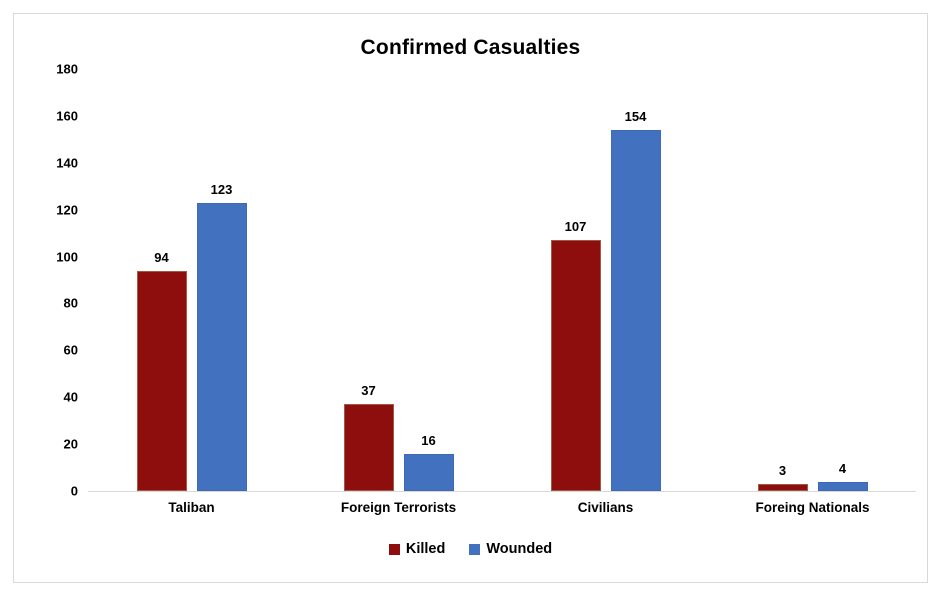  I want to click on x-axis-baseline, so click(502, 491).